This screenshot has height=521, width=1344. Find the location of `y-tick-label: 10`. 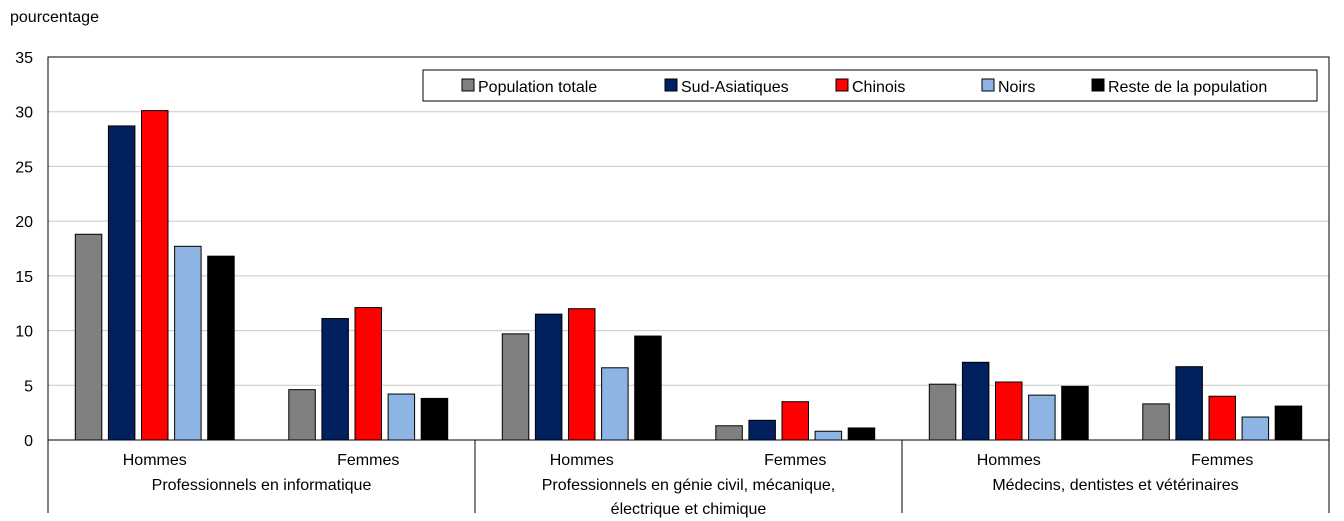

y-tick-label: 10 is located at coordinates (24, 332).